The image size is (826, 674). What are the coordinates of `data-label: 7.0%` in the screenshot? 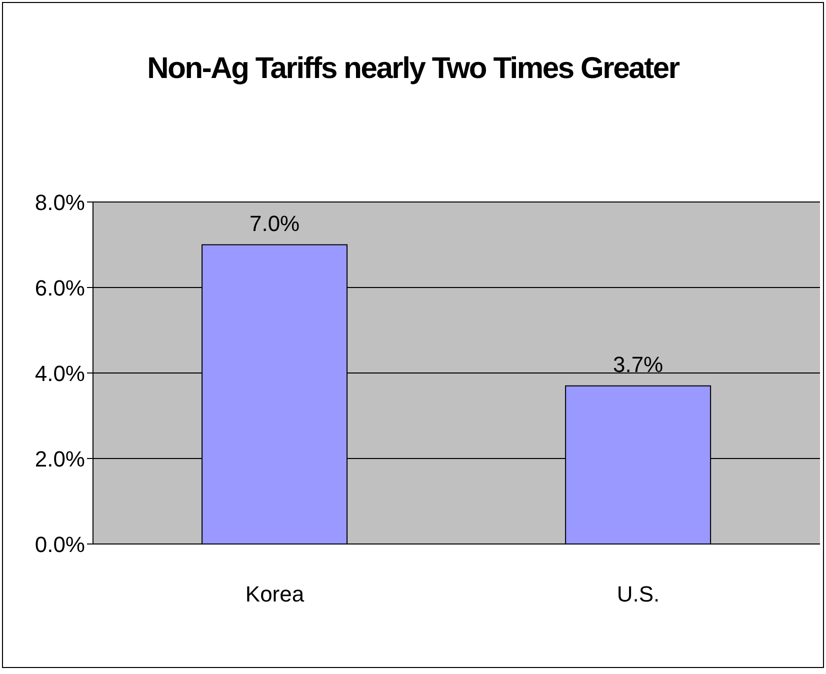 It's located at (274, 223).